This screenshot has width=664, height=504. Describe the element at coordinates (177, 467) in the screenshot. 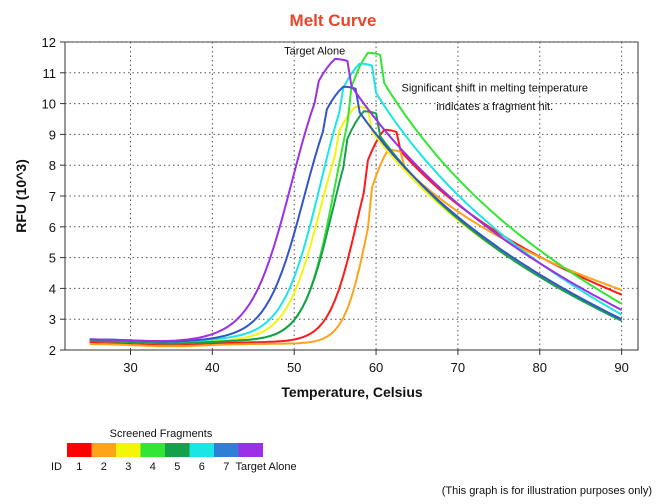

I see `legend-id: 5` at that location.